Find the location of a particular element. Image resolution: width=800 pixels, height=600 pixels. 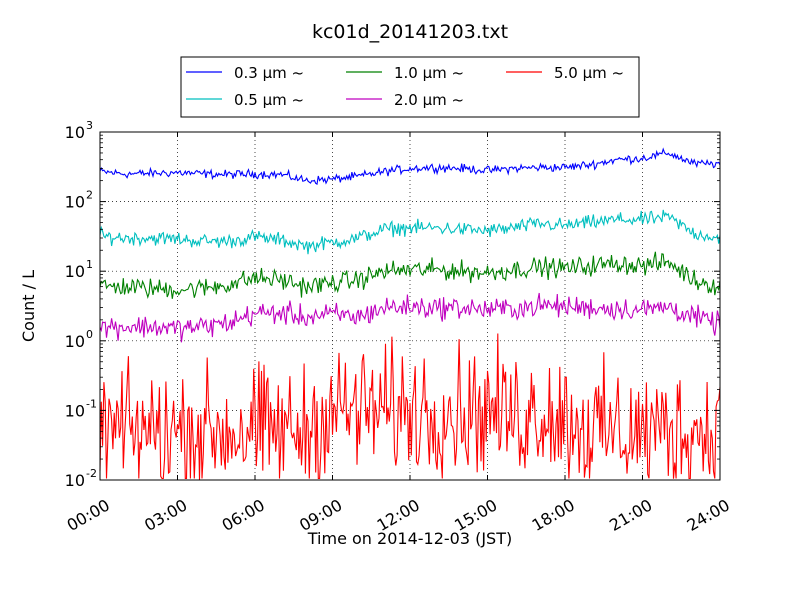

legend-entry: 0.5 μm ~ is located at coordinates (245, 100).